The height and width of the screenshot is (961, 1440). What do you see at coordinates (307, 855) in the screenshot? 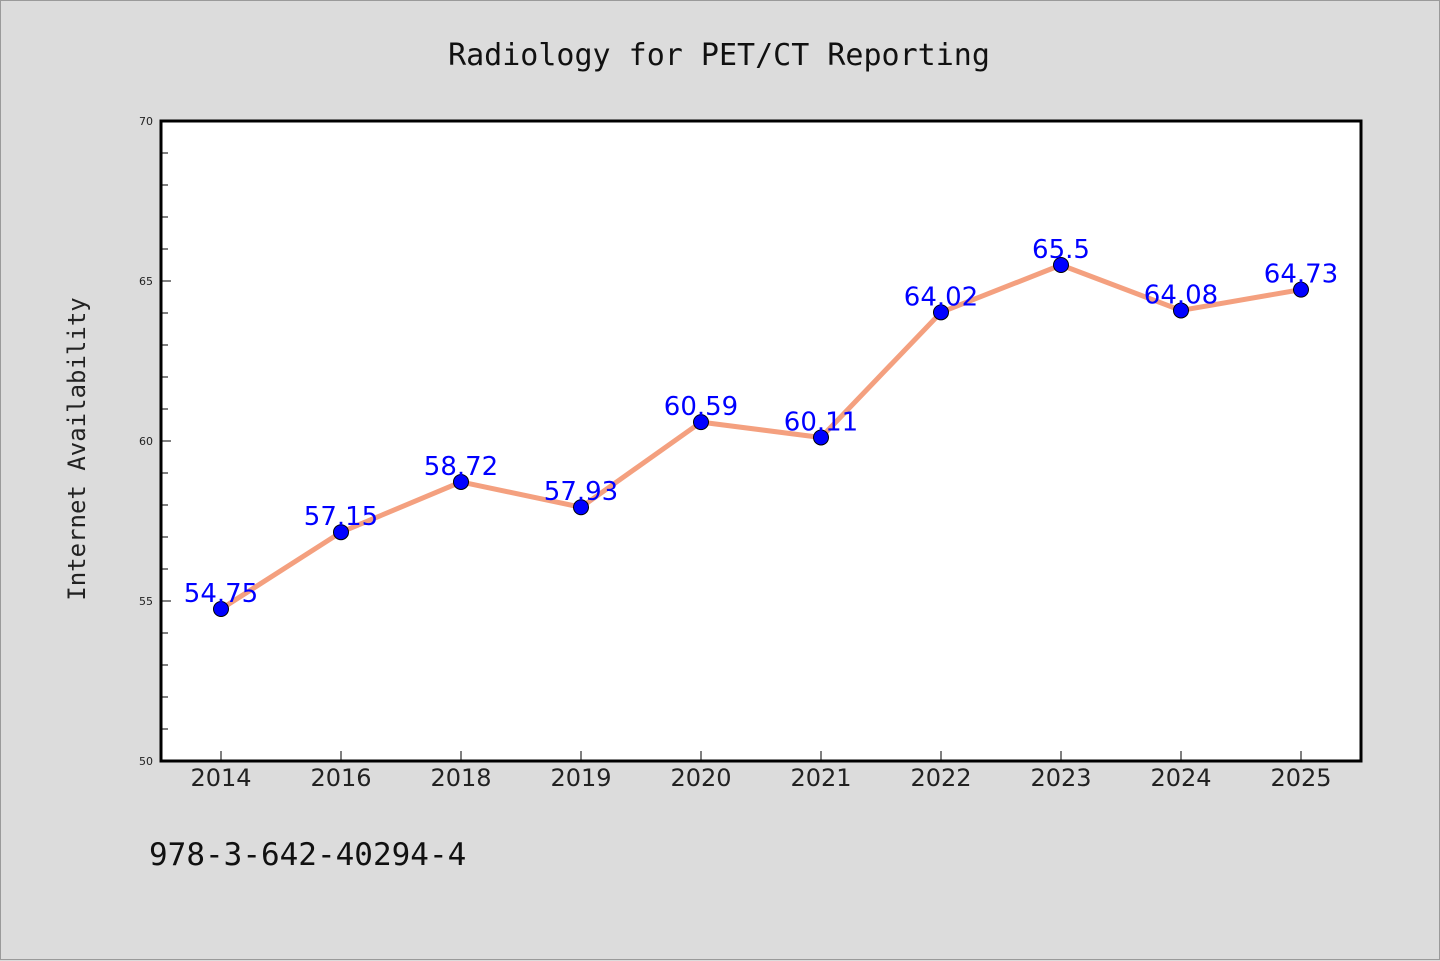
I see `isbn-footer: 978-3-642-40294-4` at bounding box center [307, 855].